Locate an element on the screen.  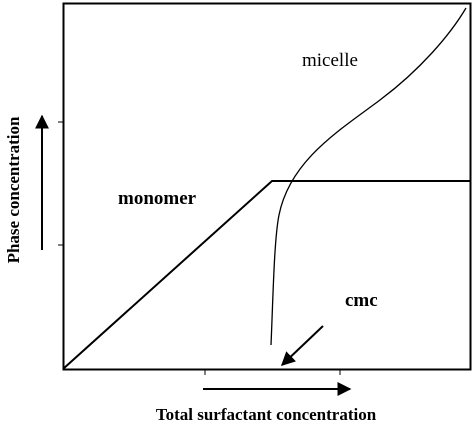
cmc-arrow is located at coordinates (302, 345).